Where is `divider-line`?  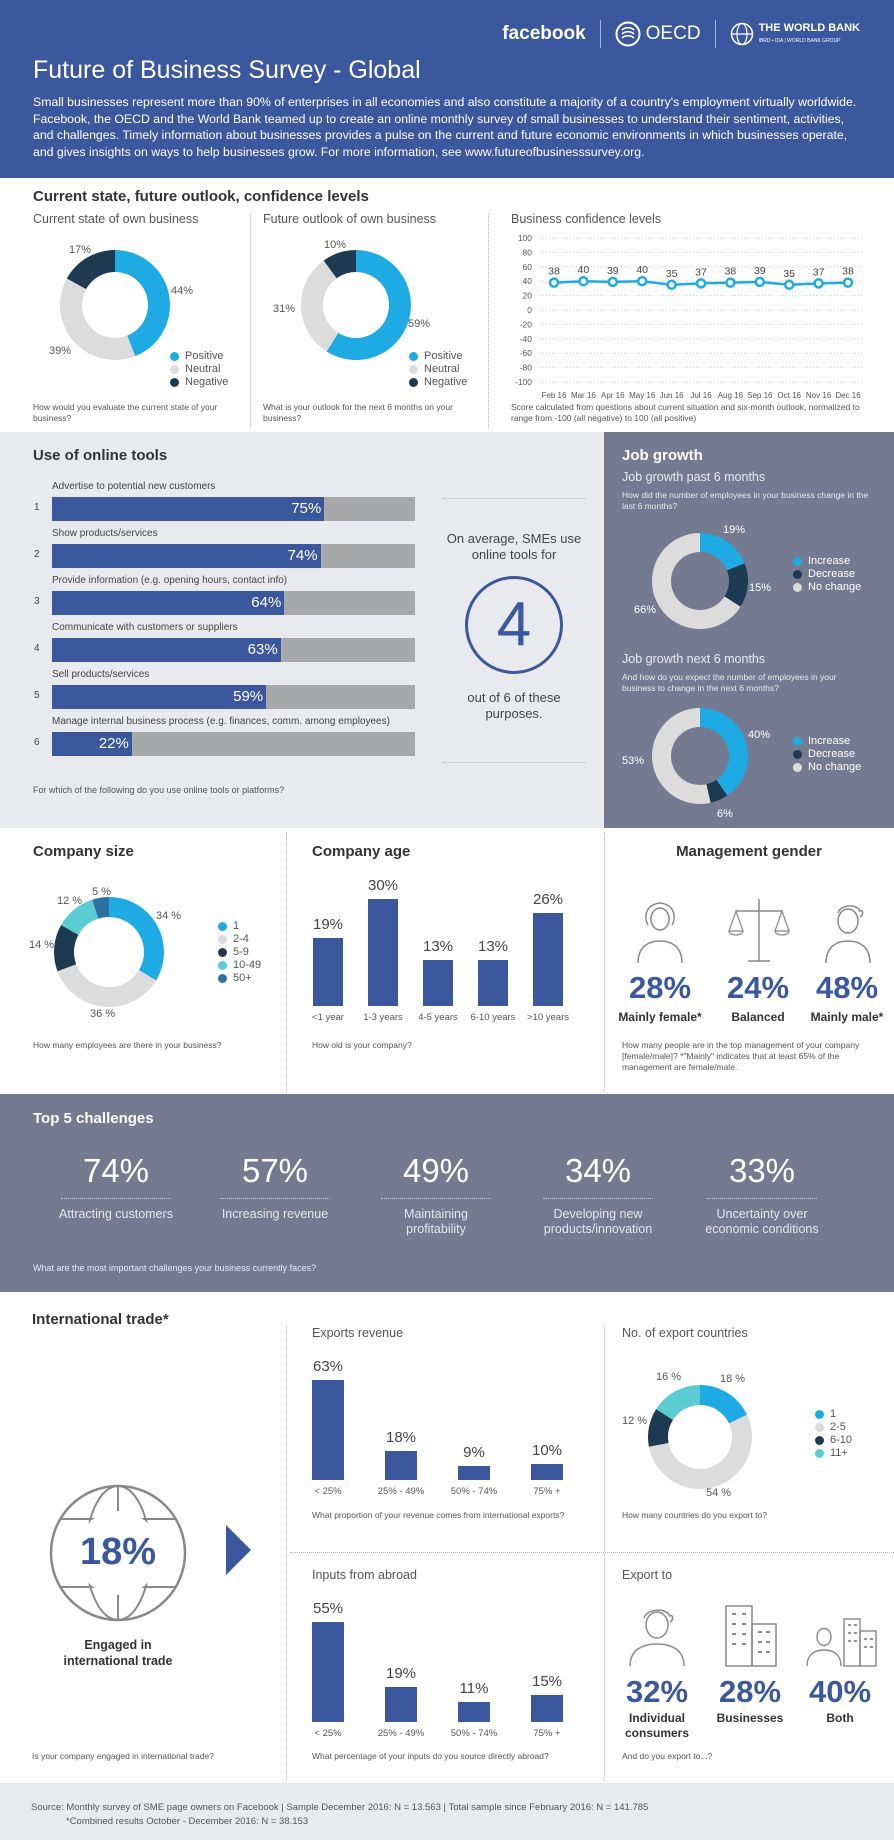
divider-line is located at coordinates (592, 1552).